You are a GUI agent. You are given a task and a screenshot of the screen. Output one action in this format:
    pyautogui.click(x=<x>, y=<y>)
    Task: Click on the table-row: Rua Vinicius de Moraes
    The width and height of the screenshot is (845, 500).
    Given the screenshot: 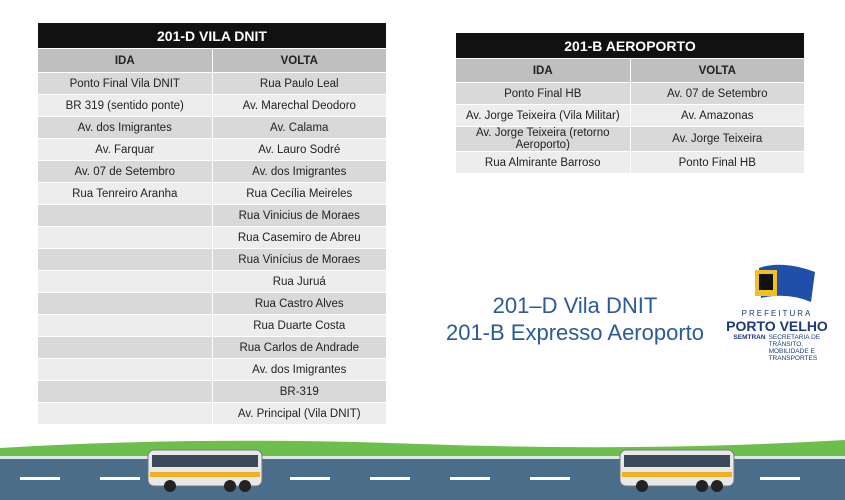 What is the action you would take?
    pyautogui.click(x=212, y=215)
    